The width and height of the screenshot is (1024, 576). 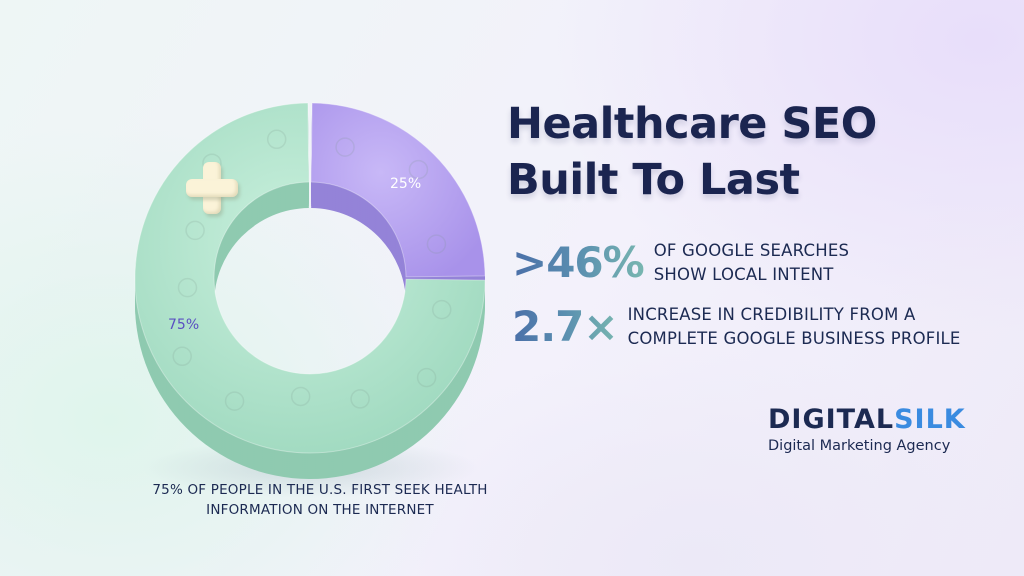 What do you see at coordinates (751, 250) in the screenshot?
I see `stat-desc-line-1: OF GOOGLE SEARCHES` at bounding box center [751, 250].